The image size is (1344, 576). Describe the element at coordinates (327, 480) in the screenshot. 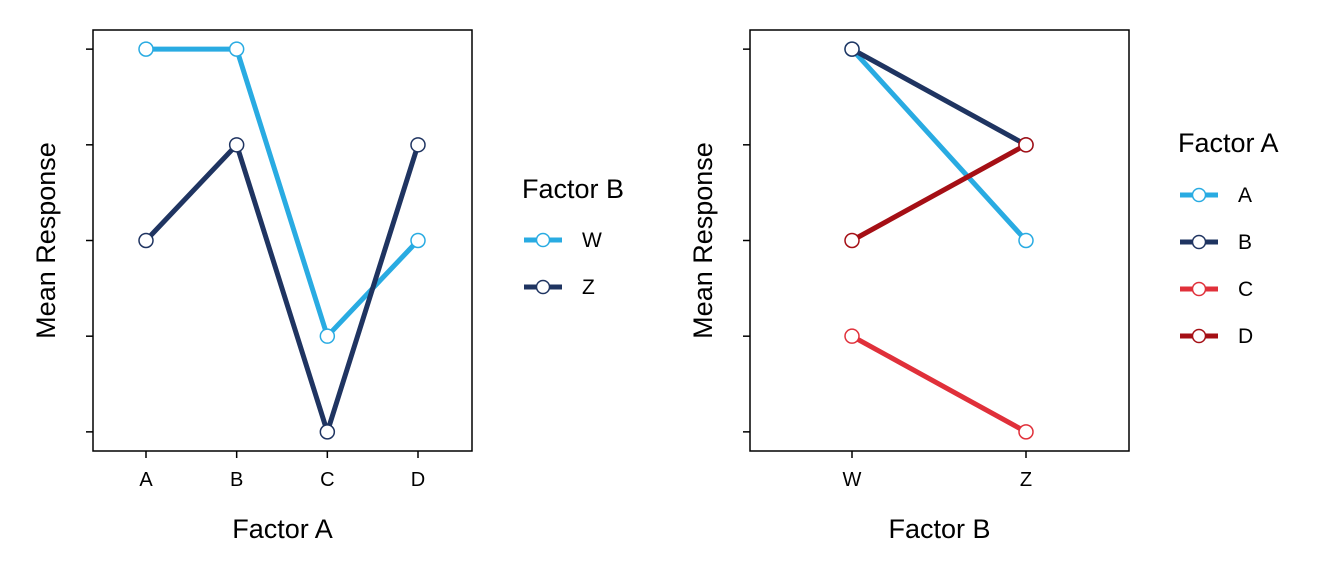

I see `x-tick-label: C` at that location.